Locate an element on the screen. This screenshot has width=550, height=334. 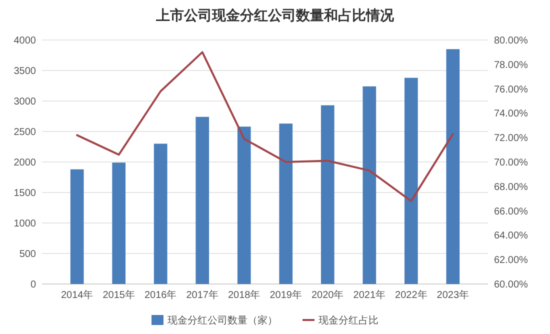
x-tick-label: 2016年 is located at coordinates (160, 295).